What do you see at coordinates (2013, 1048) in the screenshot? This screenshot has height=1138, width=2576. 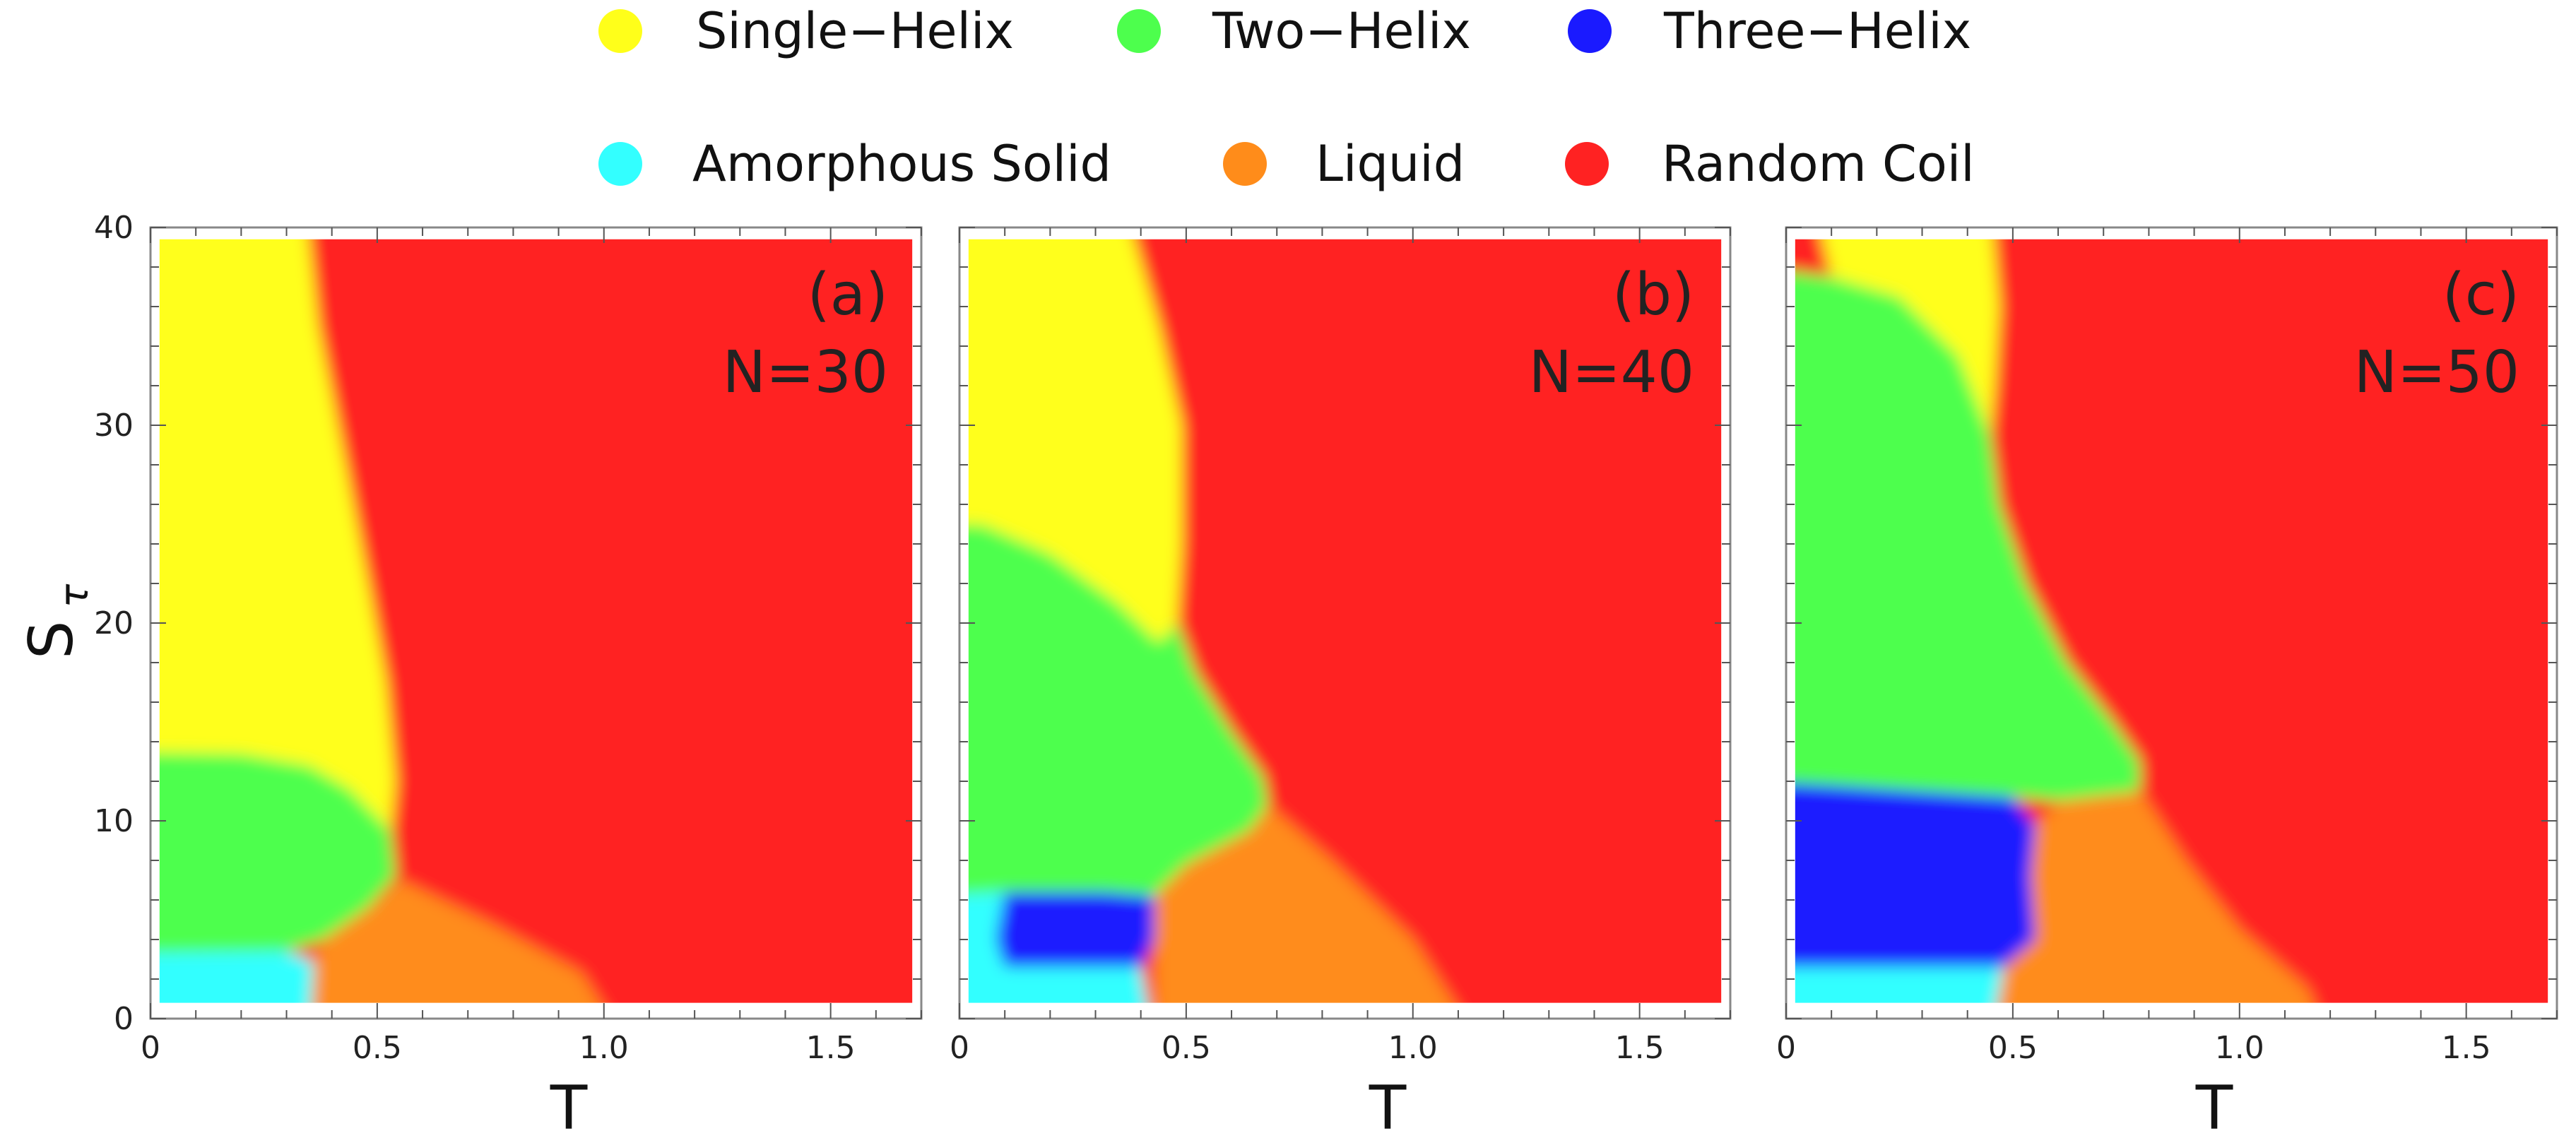 I see `x-tick-label-c-1: 0.5` at bounding box center [2013, 1048].